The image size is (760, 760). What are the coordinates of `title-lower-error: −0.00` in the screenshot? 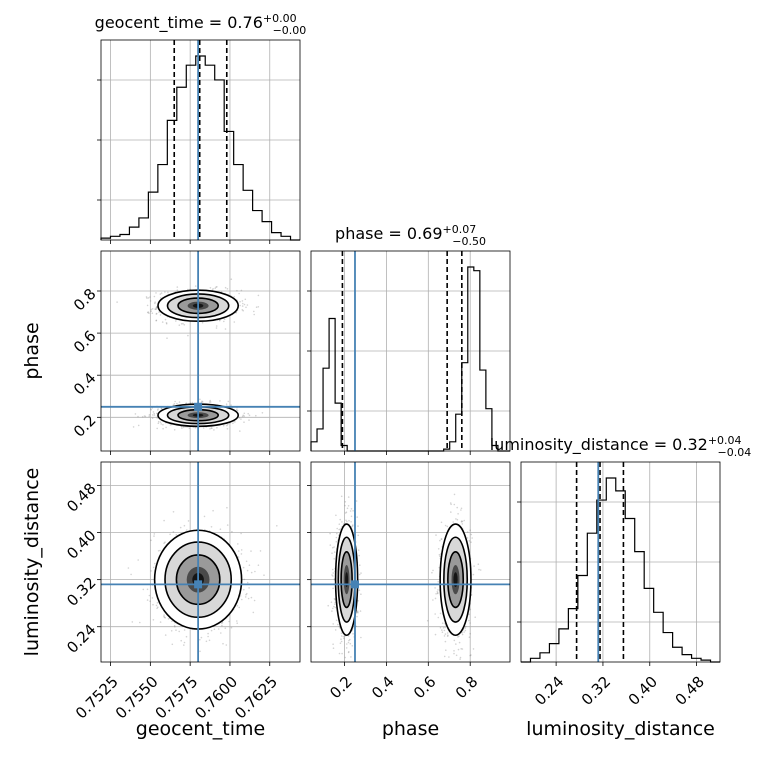 It's located at (290, 30).